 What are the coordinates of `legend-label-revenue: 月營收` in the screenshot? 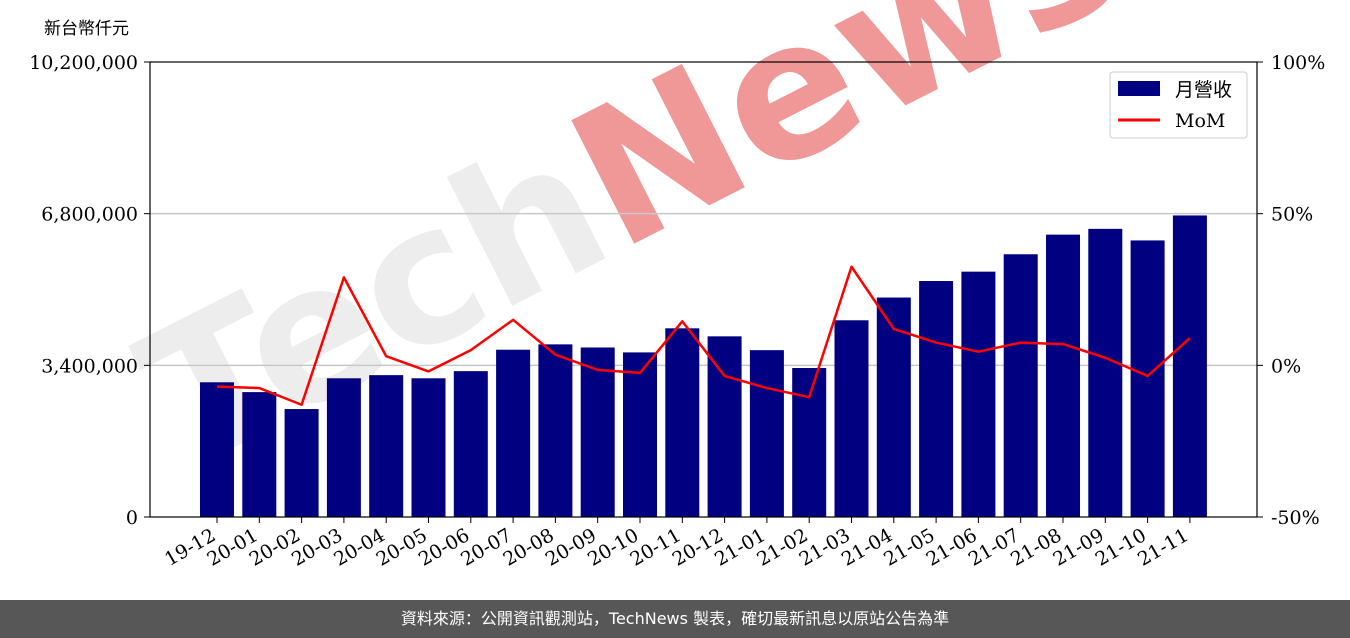 It's located at (1203, 90).